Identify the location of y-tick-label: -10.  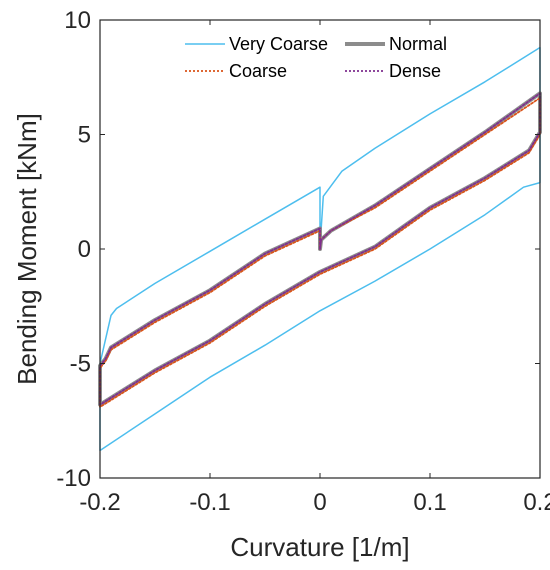
(73, 478).